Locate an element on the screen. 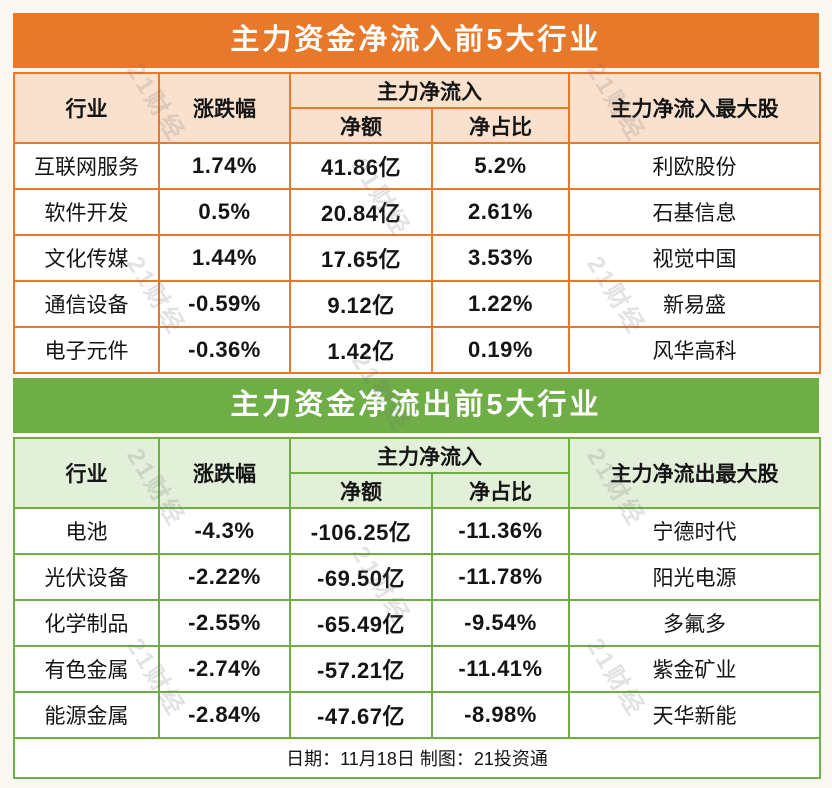 Image resolution: width=832 pixels, height=788 pixels. industry-cell: 电池 is located at coordinates (86, 531).